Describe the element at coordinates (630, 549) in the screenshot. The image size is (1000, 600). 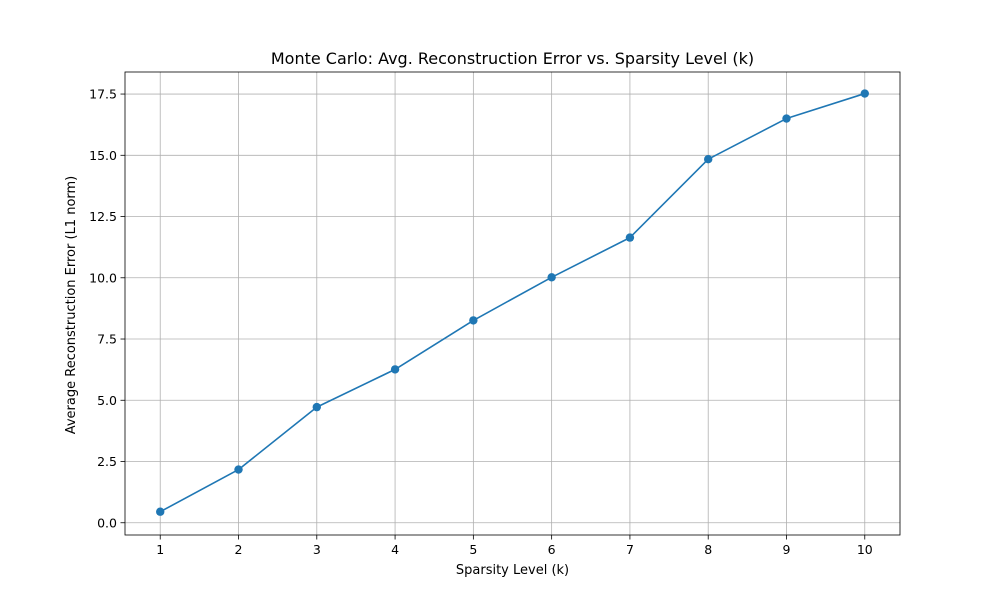
I see `x-tick-label: 7` at that location.